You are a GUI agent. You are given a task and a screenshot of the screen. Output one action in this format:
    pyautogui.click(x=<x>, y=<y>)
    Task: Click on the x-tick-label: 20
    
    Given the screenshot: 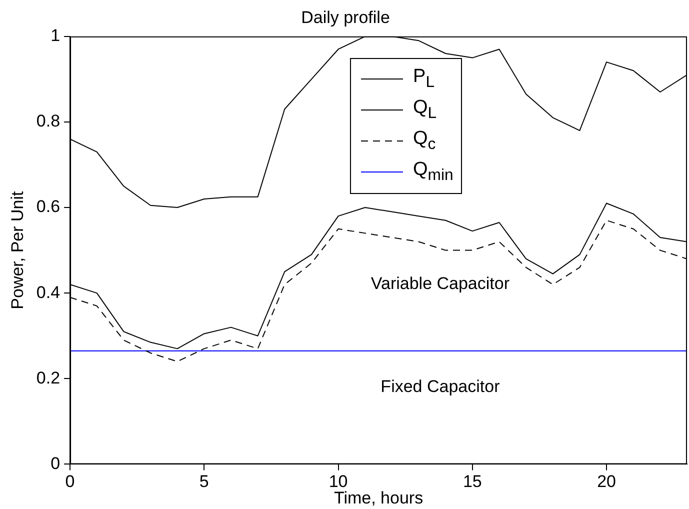 What is the action you would take?
    pyautogui.click(x=606, y=482)
    